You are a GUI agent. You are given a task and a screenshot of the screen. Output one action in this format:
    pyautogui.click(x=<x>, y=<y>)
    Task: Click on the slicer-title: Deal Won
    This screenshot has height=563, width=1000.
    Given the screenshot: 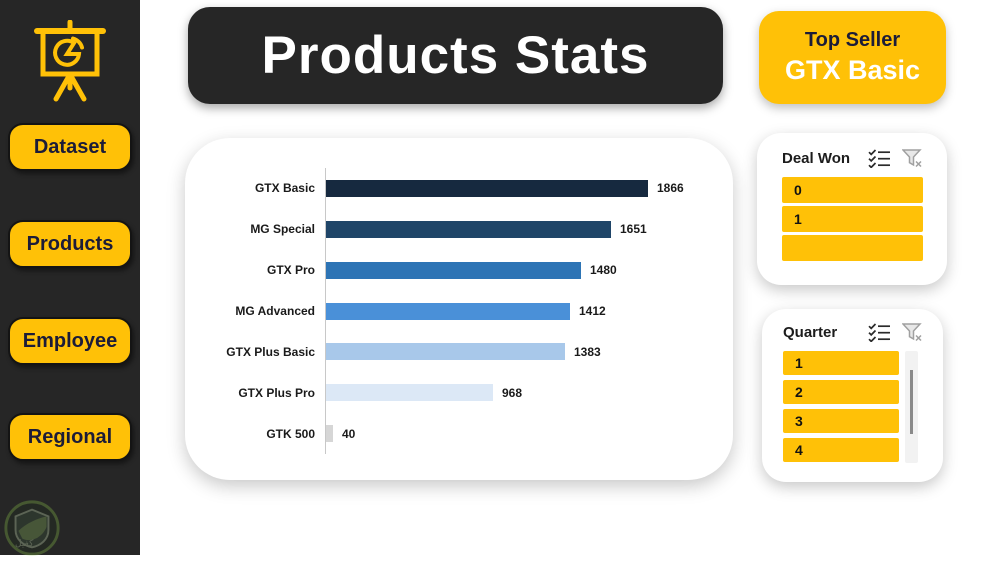 What is the action you would take?
    pyautogui.click(x=816, y=158)
    